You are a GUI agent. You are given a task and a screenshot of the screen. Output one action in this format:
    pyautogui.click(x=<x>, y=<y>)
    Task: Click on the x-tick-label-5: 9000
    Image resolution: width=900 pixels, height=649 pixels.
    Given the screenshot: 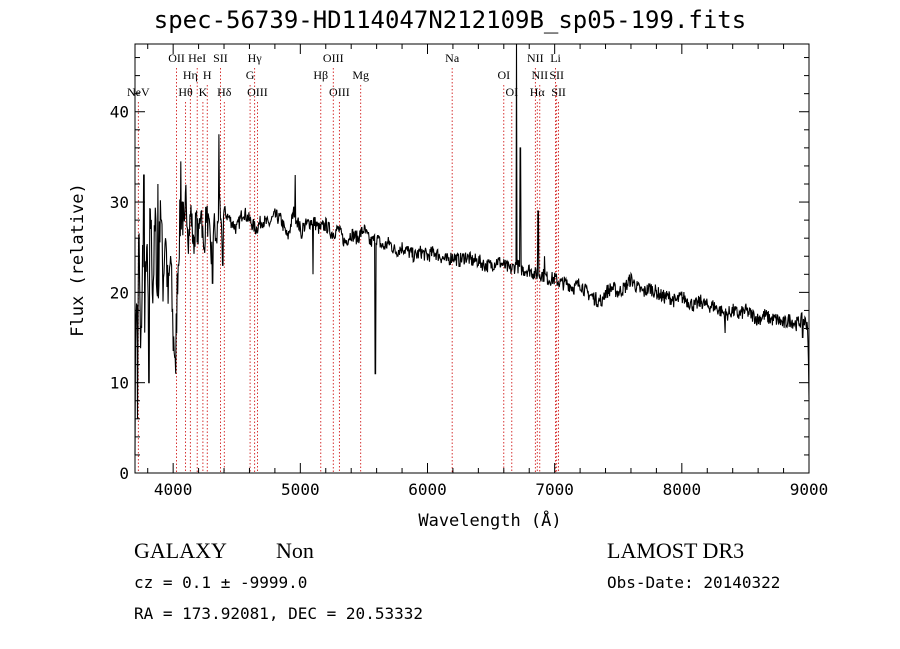 What is the action you would take?
    pyautogui.click(x=809, y=489)
    